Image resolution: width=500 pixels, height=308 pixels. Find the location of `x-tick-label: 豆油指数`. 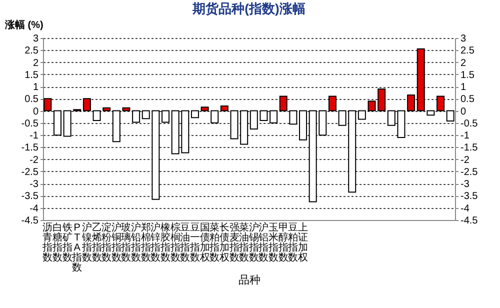

x-tick-label: 豆油指数 is located at coordinates (184, 243).